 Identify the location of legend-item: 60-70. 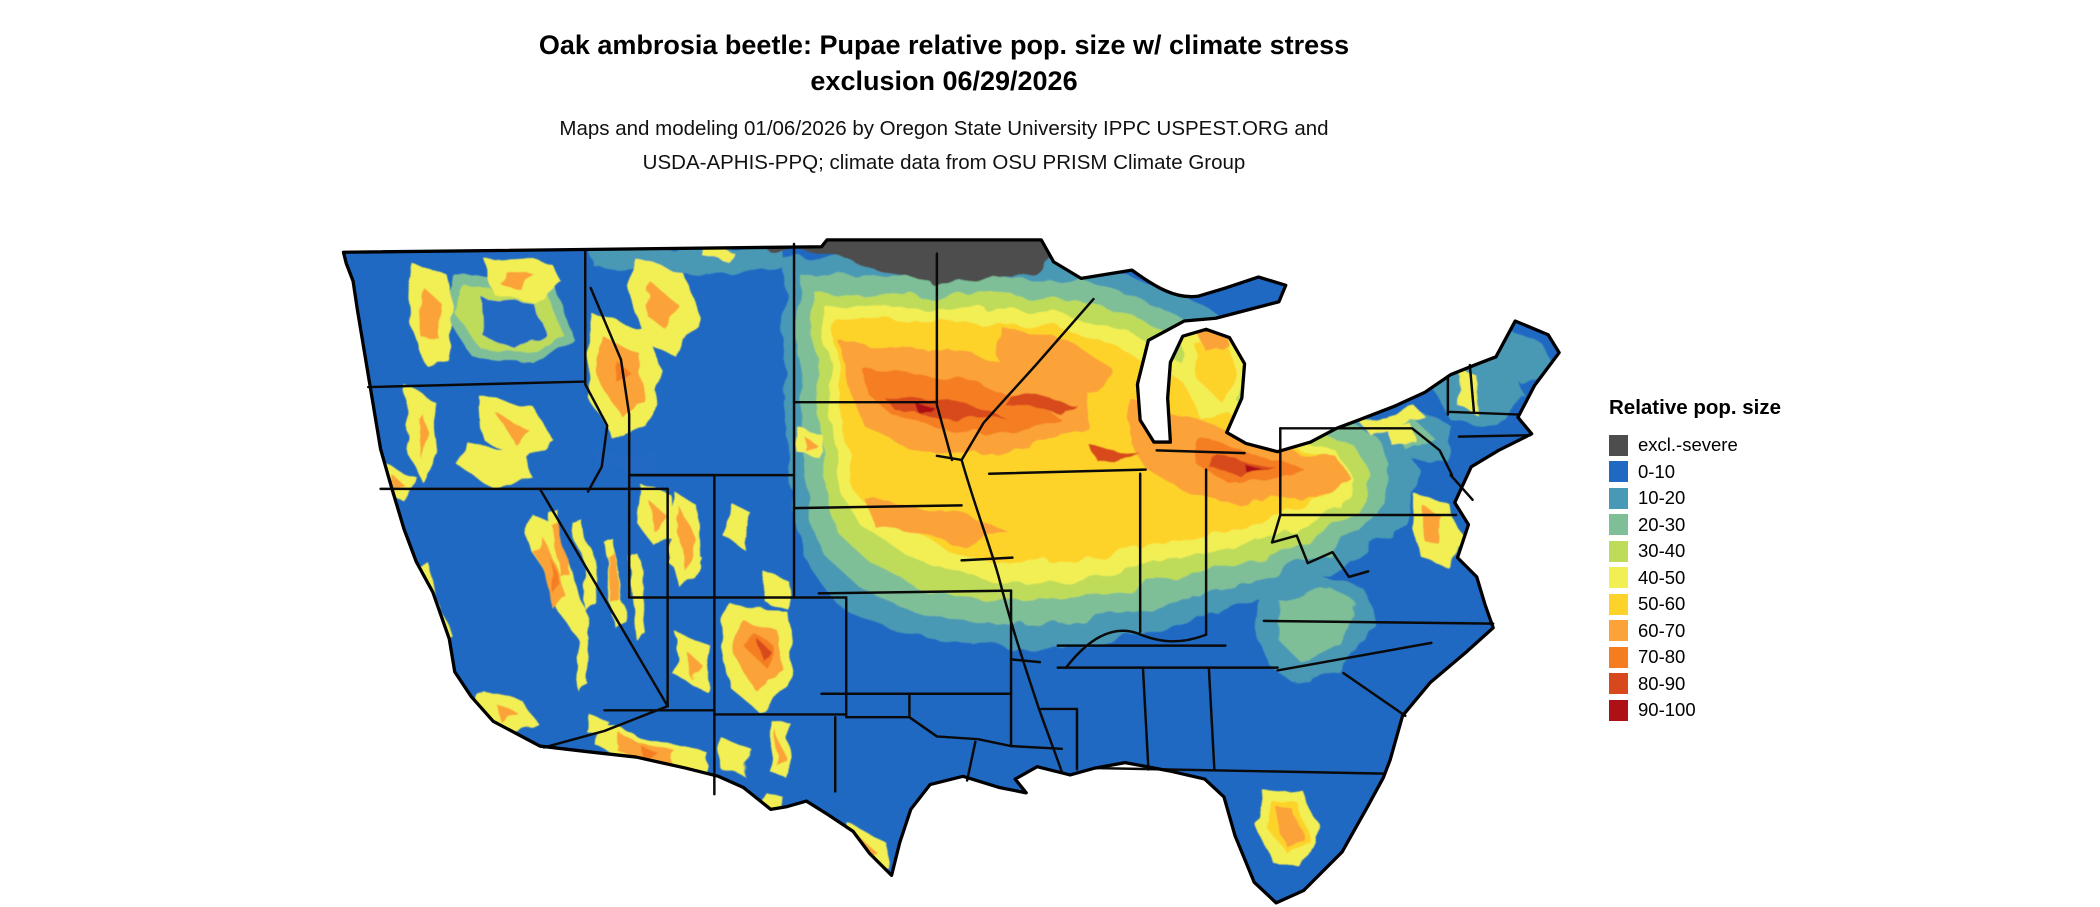
(1739, 631).